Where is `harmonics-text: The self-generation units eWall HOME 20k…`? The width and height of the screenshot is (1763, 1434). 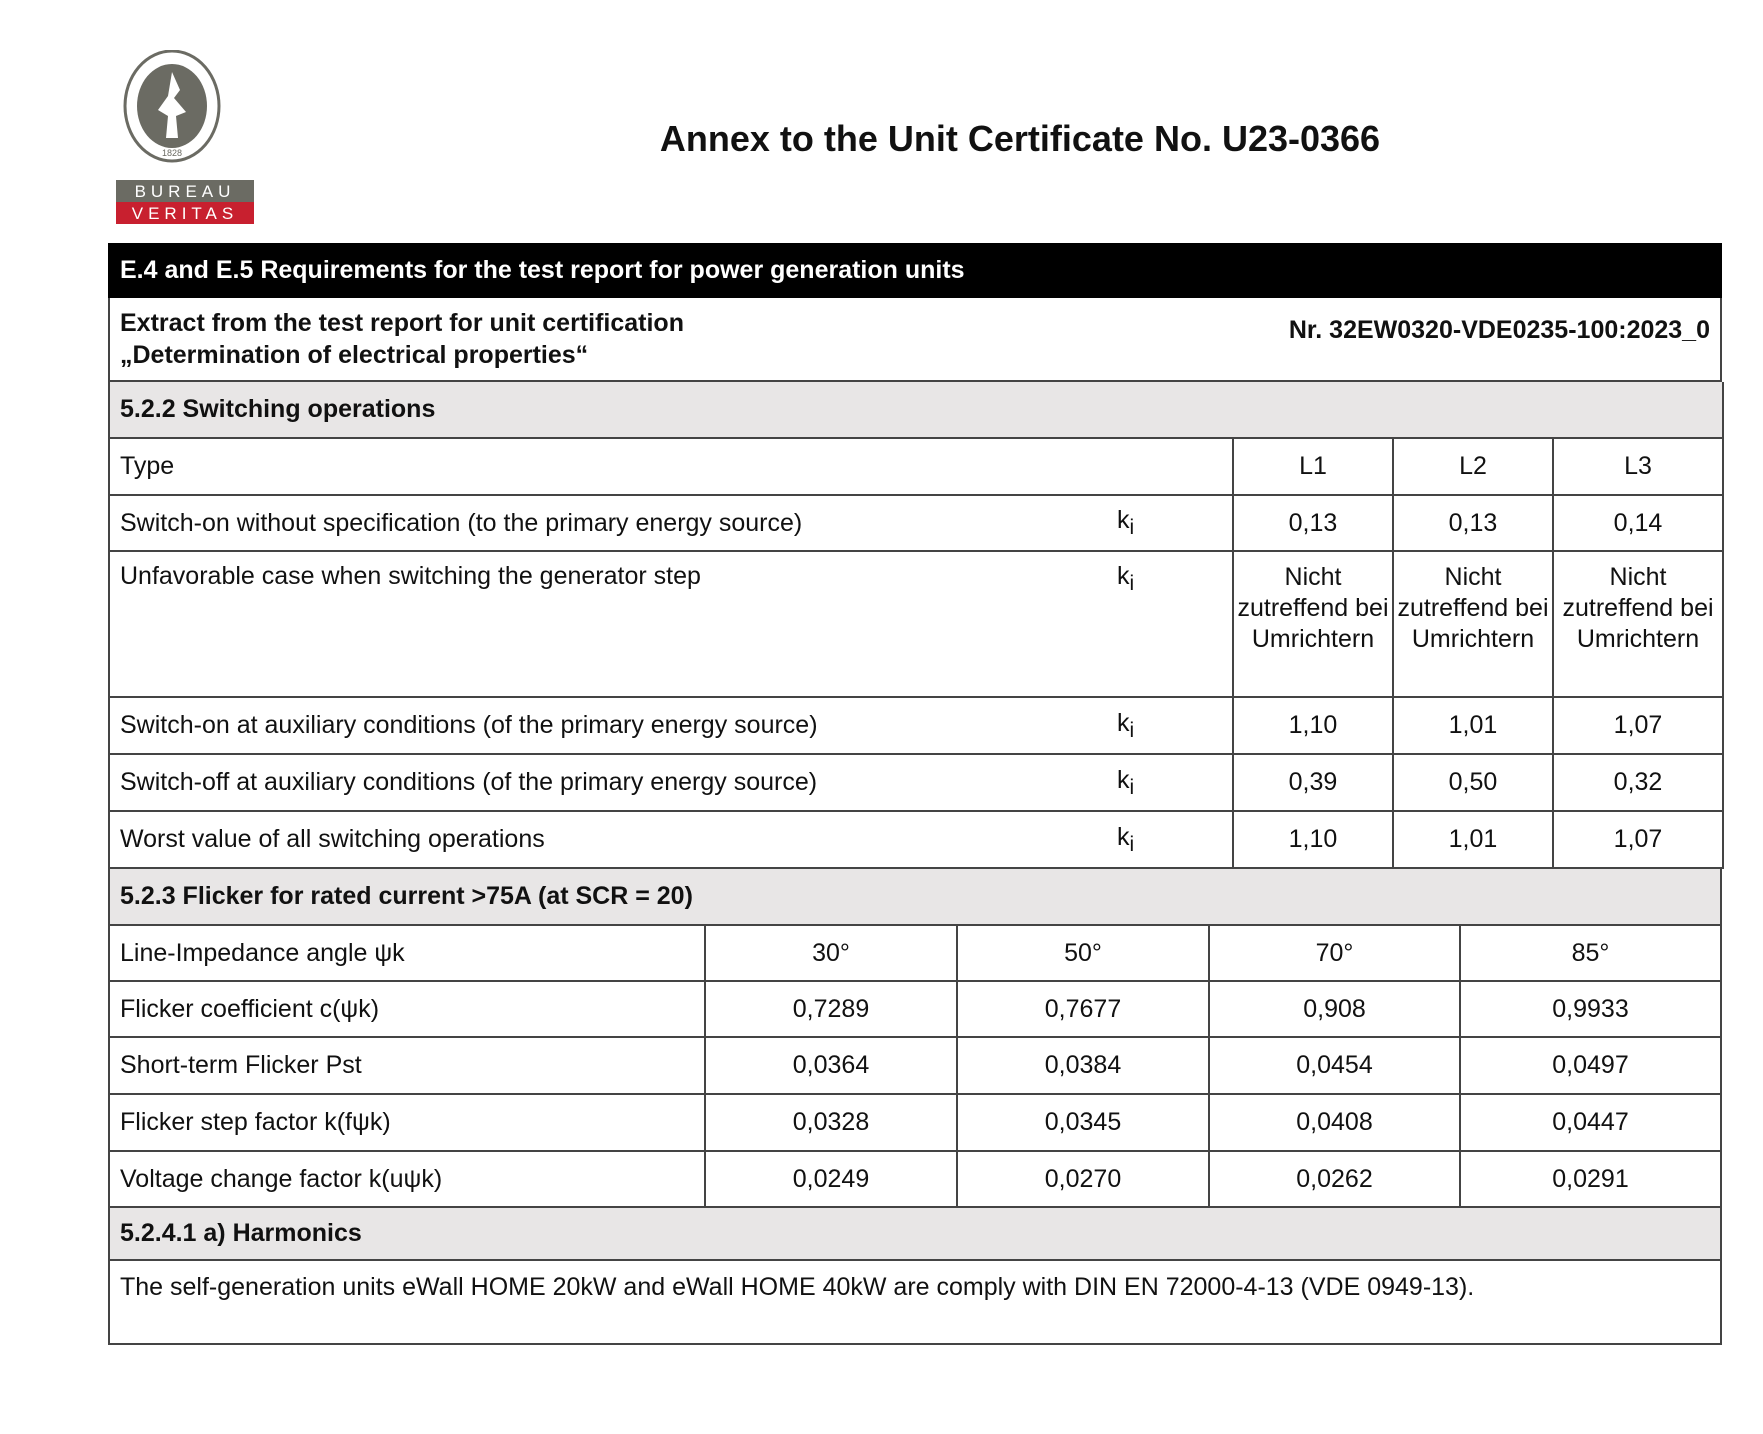
harmonics-text: The self-generation units eWall HOME 20k… is located at coordinates (915, 1302).